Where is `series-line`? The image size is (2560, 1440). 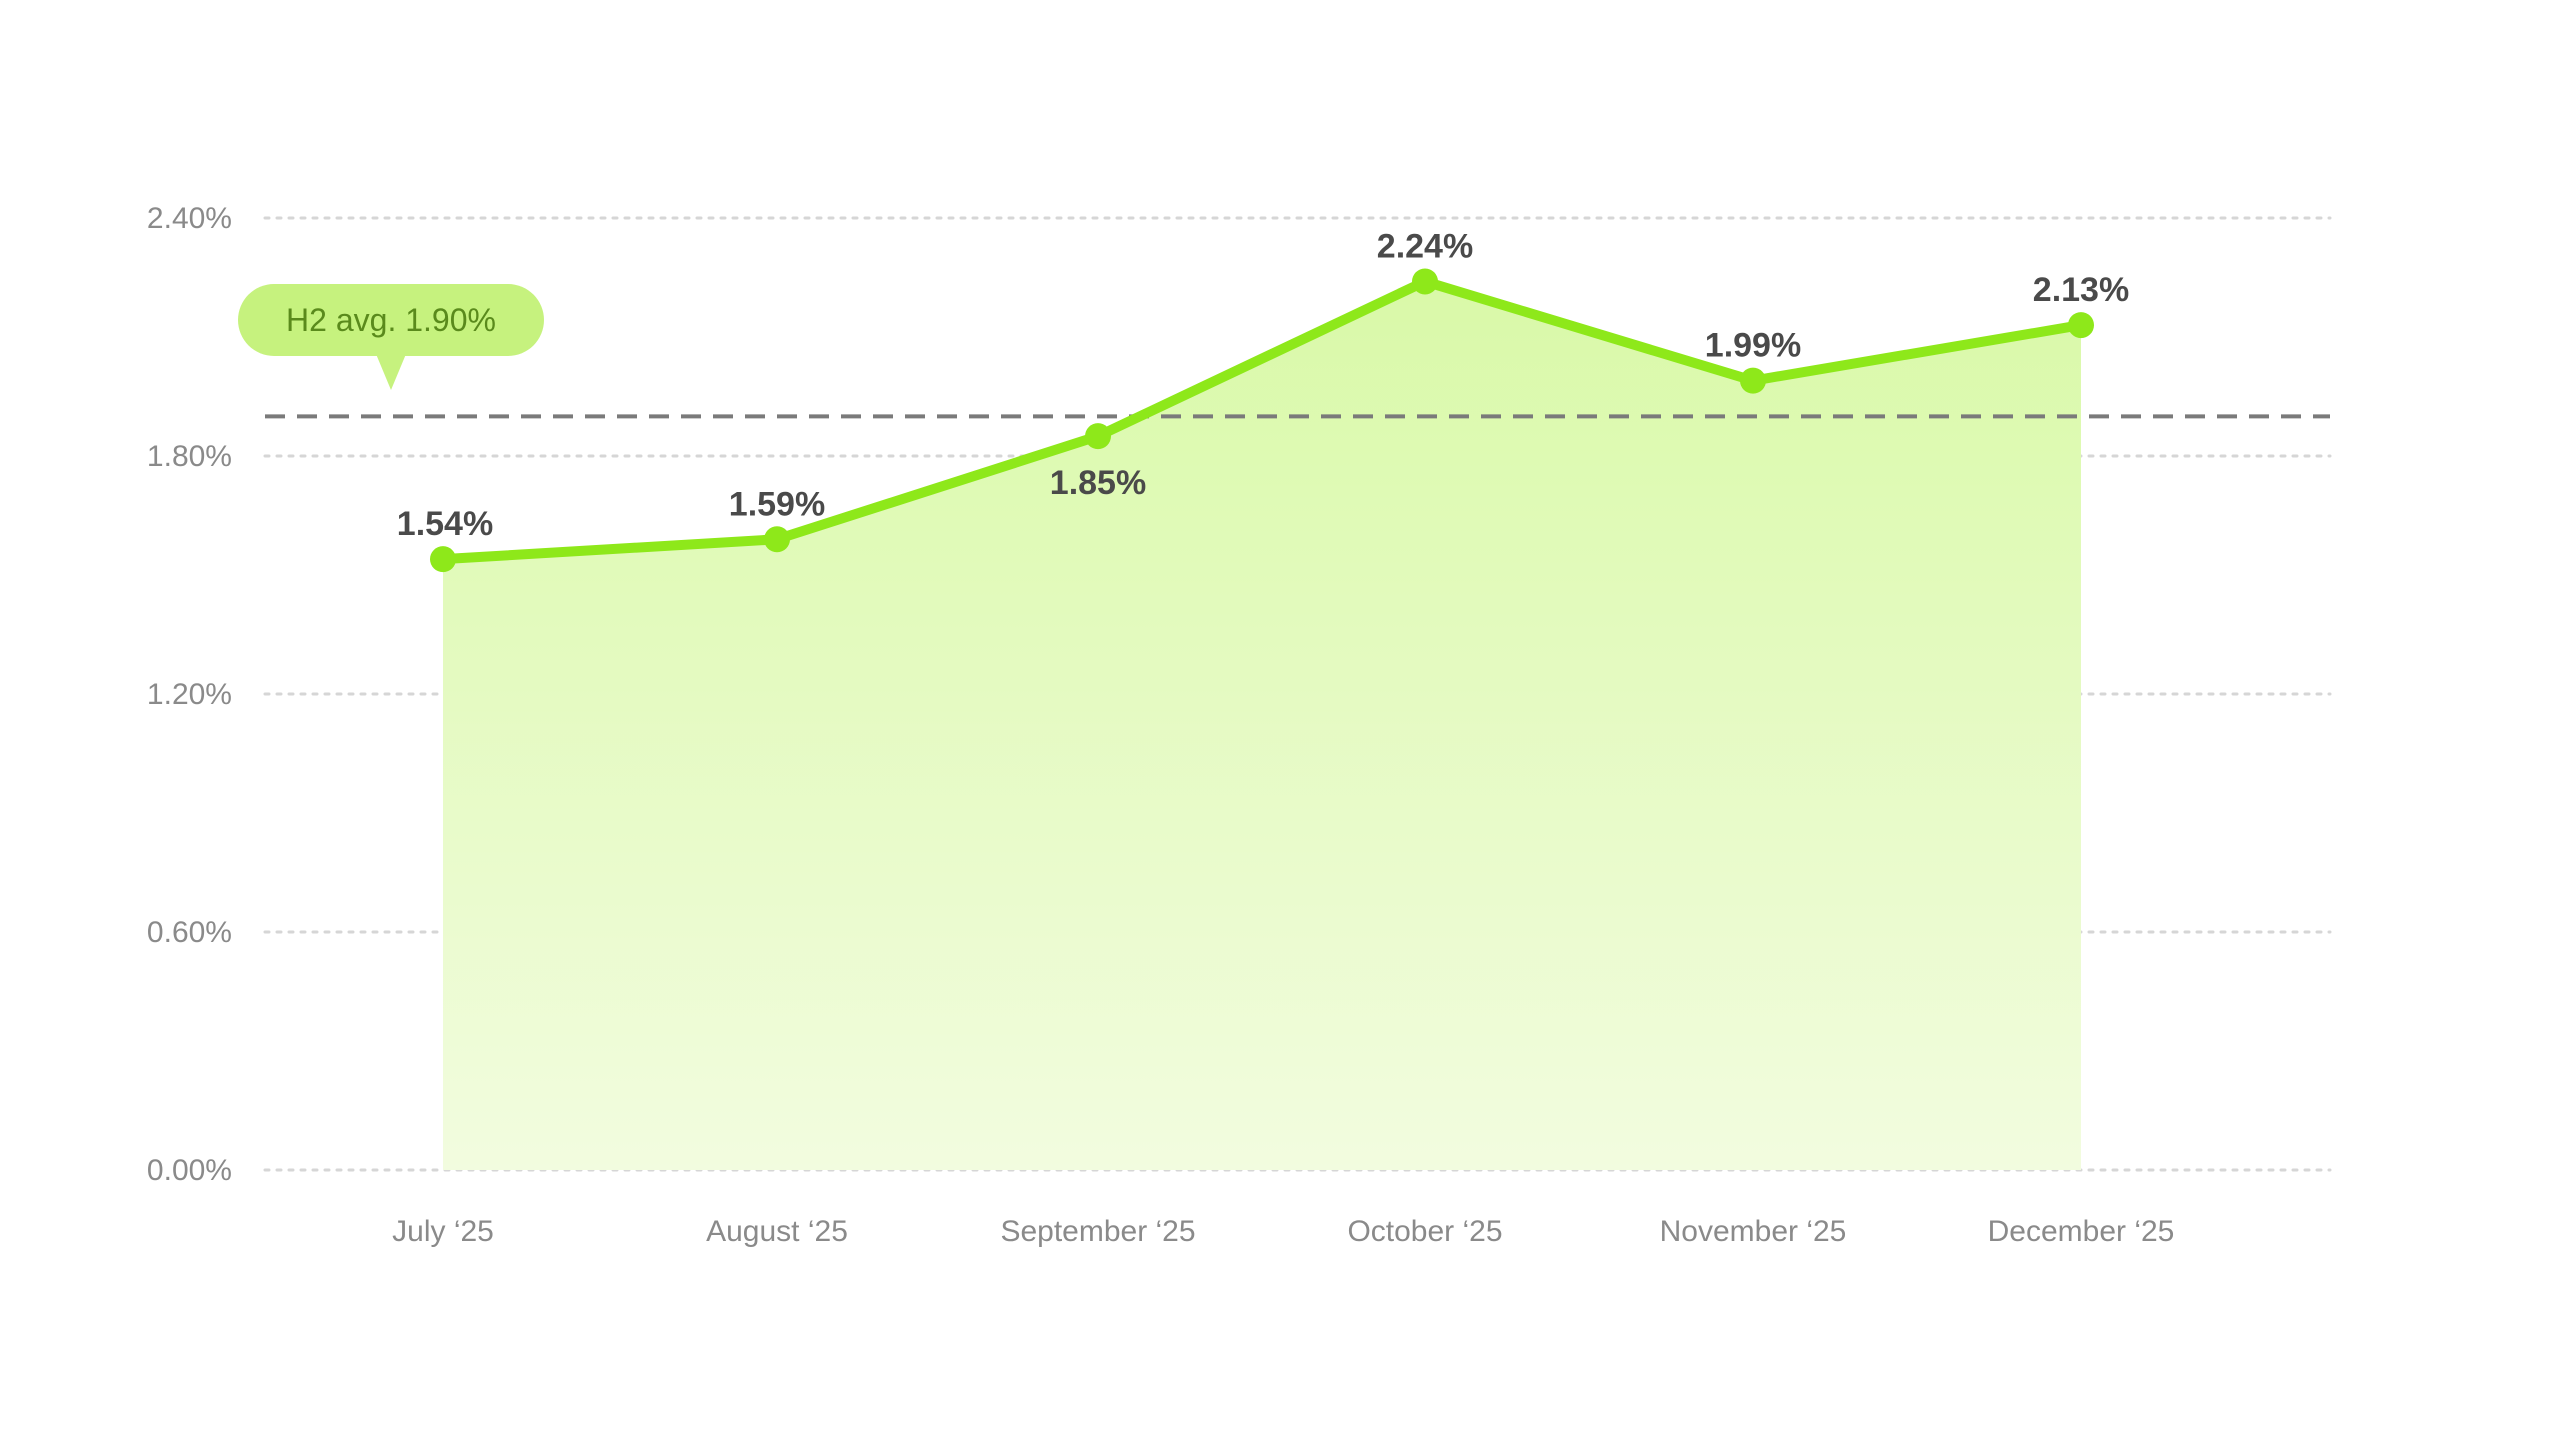 series-line is located at coordinates (1262, 420).